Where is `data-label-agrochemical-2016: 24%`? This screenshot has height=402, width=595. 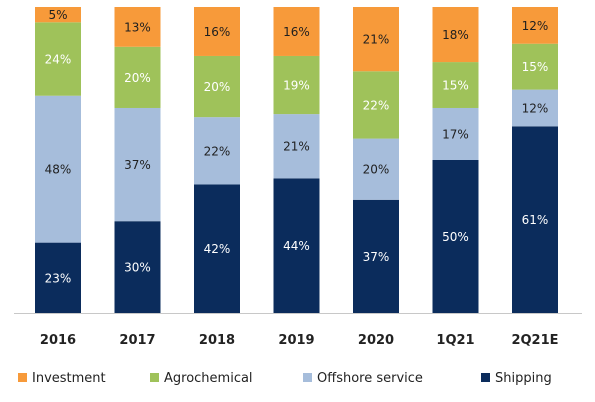 data-label-agrochemical-2016: 24% is located at coordinates (58, 60).